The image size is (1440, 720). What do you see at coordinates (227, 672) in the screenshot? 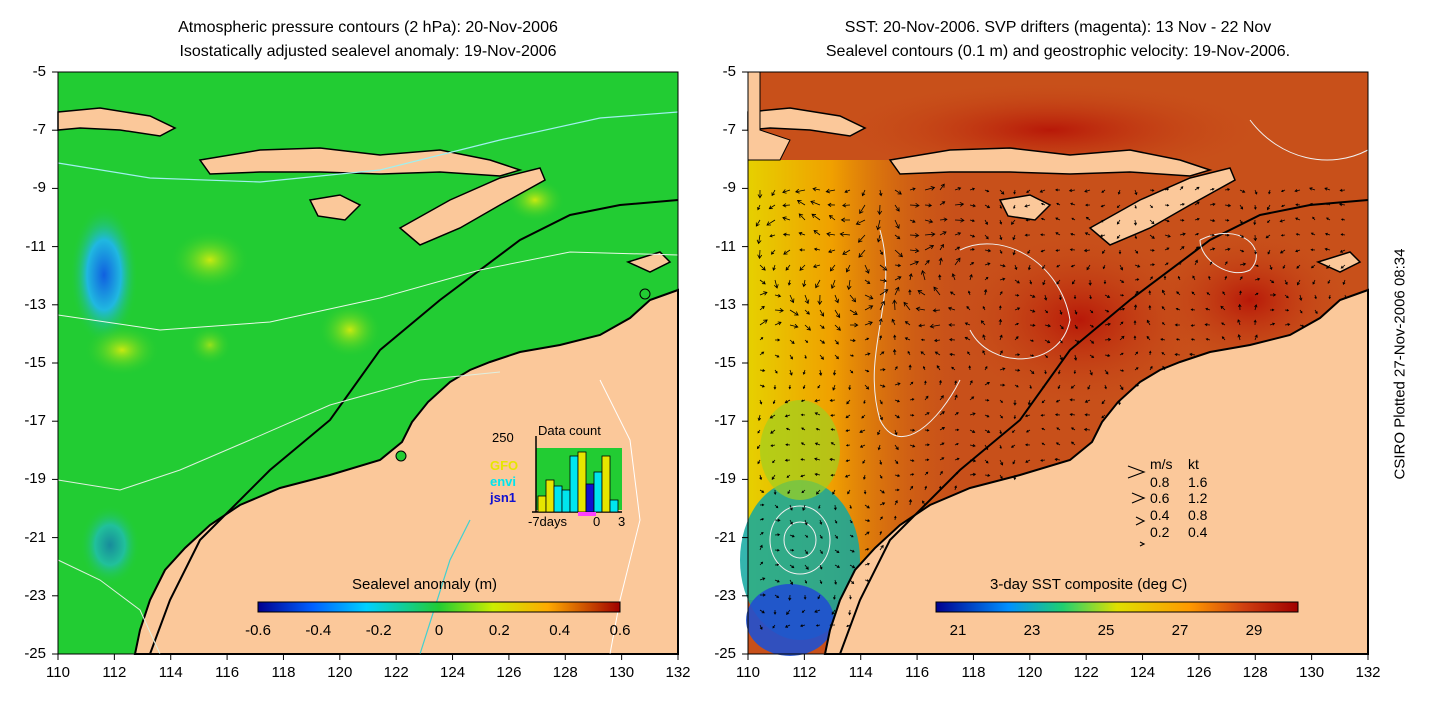
I see `x-tick-label: 116` at bounding box center [227, 672].